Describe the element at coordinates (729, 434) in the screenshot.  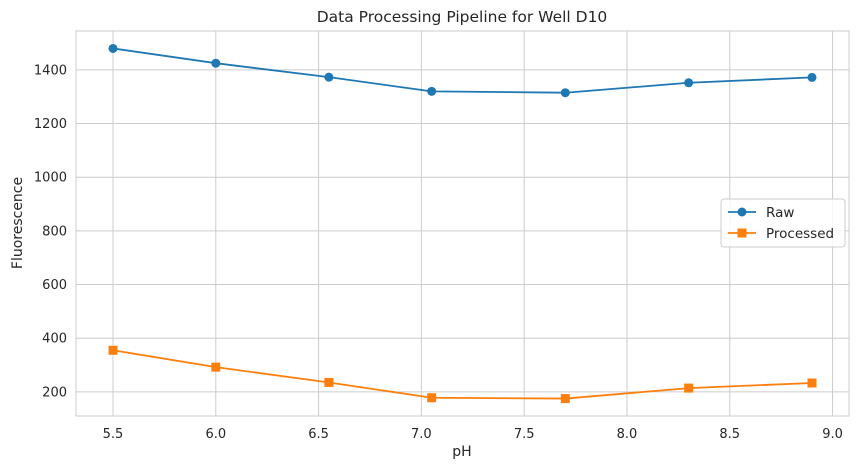
I see `x-tick-label: 8.5` at that location.